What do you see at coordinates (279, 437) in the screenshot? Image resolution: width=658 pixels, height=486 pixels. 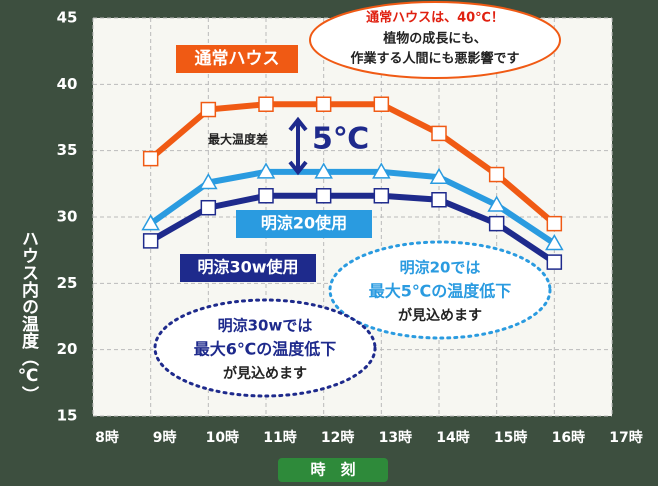 I see `x-tick-label: 11時` at bounding box center [279, 437].